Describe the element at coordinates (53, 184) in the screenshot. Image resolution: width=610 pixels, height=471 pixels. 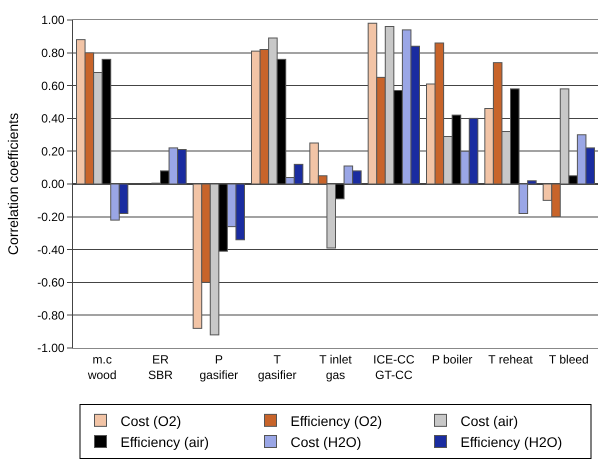
I see `y-tick-label: 0.00` at that location.